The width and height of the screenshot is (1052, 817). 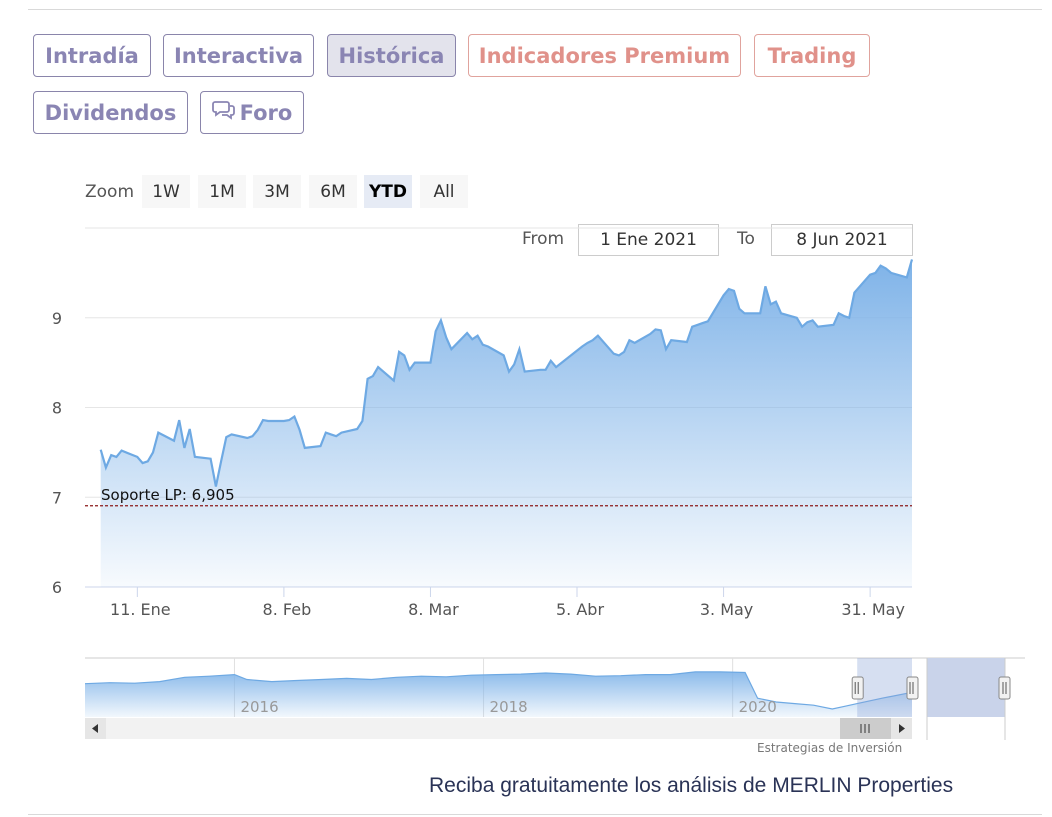 I want to click on y-tick-label: 6, so click(x=57, y=587).